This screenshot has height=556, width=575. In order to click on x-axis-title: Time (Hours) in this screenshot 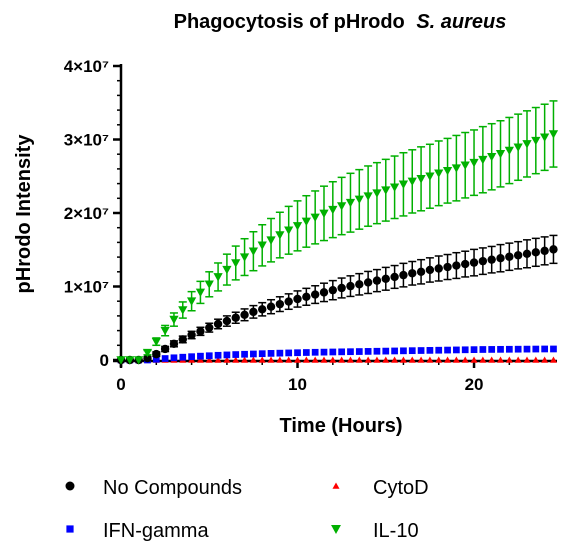, I will do `click(341, 426)`.